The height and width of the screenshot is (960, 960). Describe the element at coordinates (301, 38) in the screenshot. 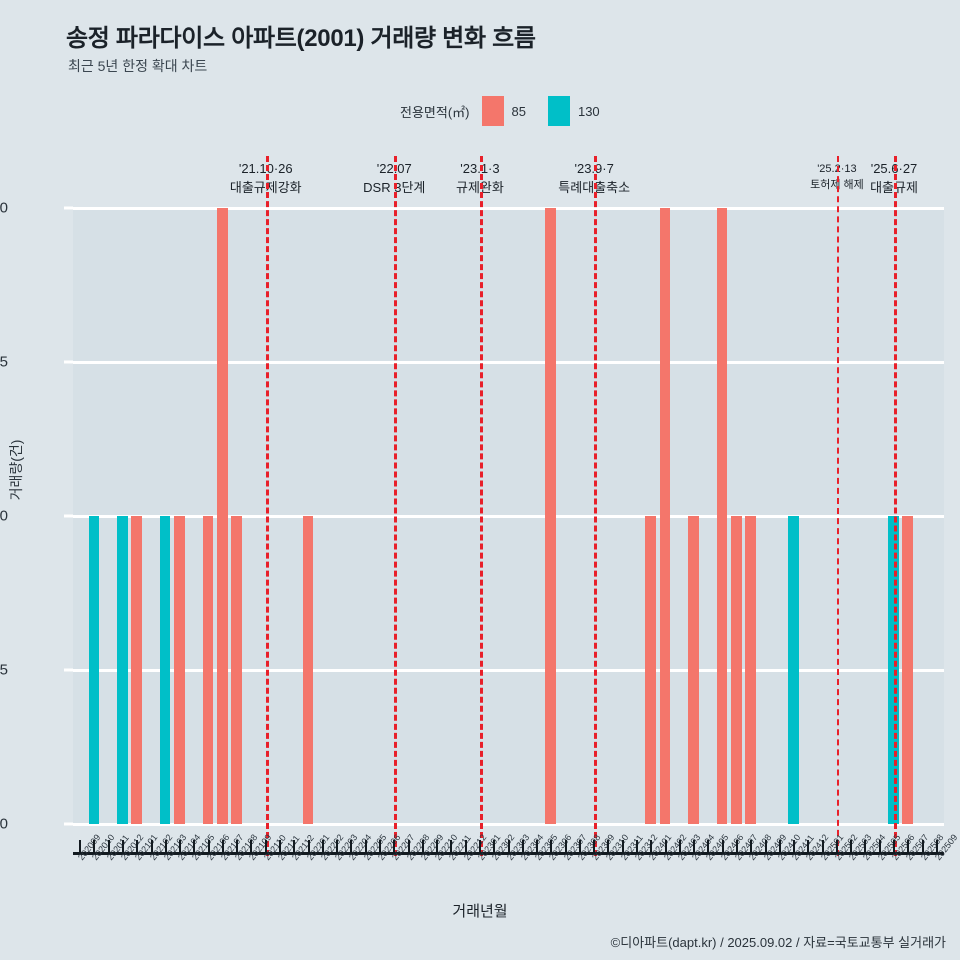

I see `page-title: 송정 파라다이스 아파트(2001) 거래량 변화 흐름` at that location.